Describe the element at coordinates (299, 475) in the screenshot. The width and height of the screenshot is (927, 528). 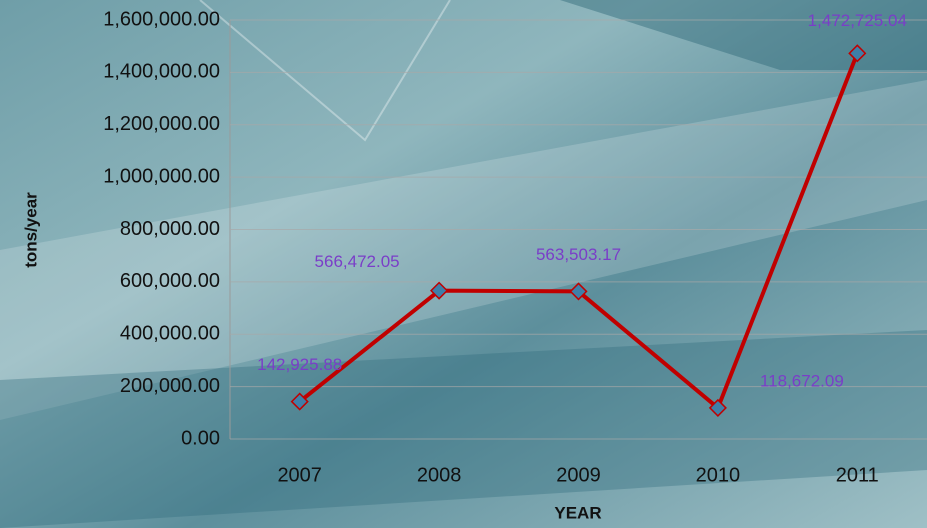
I see `x-tick-label: 2007` at that location.